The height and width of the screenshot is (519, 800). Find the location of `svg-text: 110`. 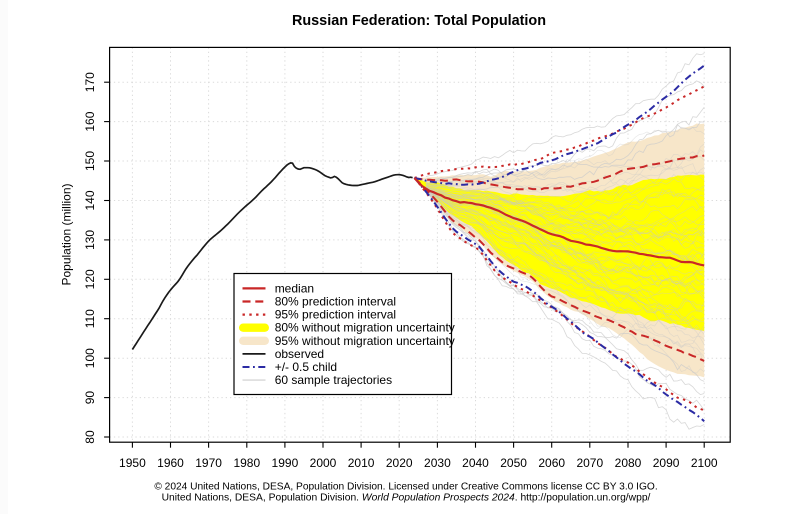

svg-text: 110 is located at coordinates (90, 318).